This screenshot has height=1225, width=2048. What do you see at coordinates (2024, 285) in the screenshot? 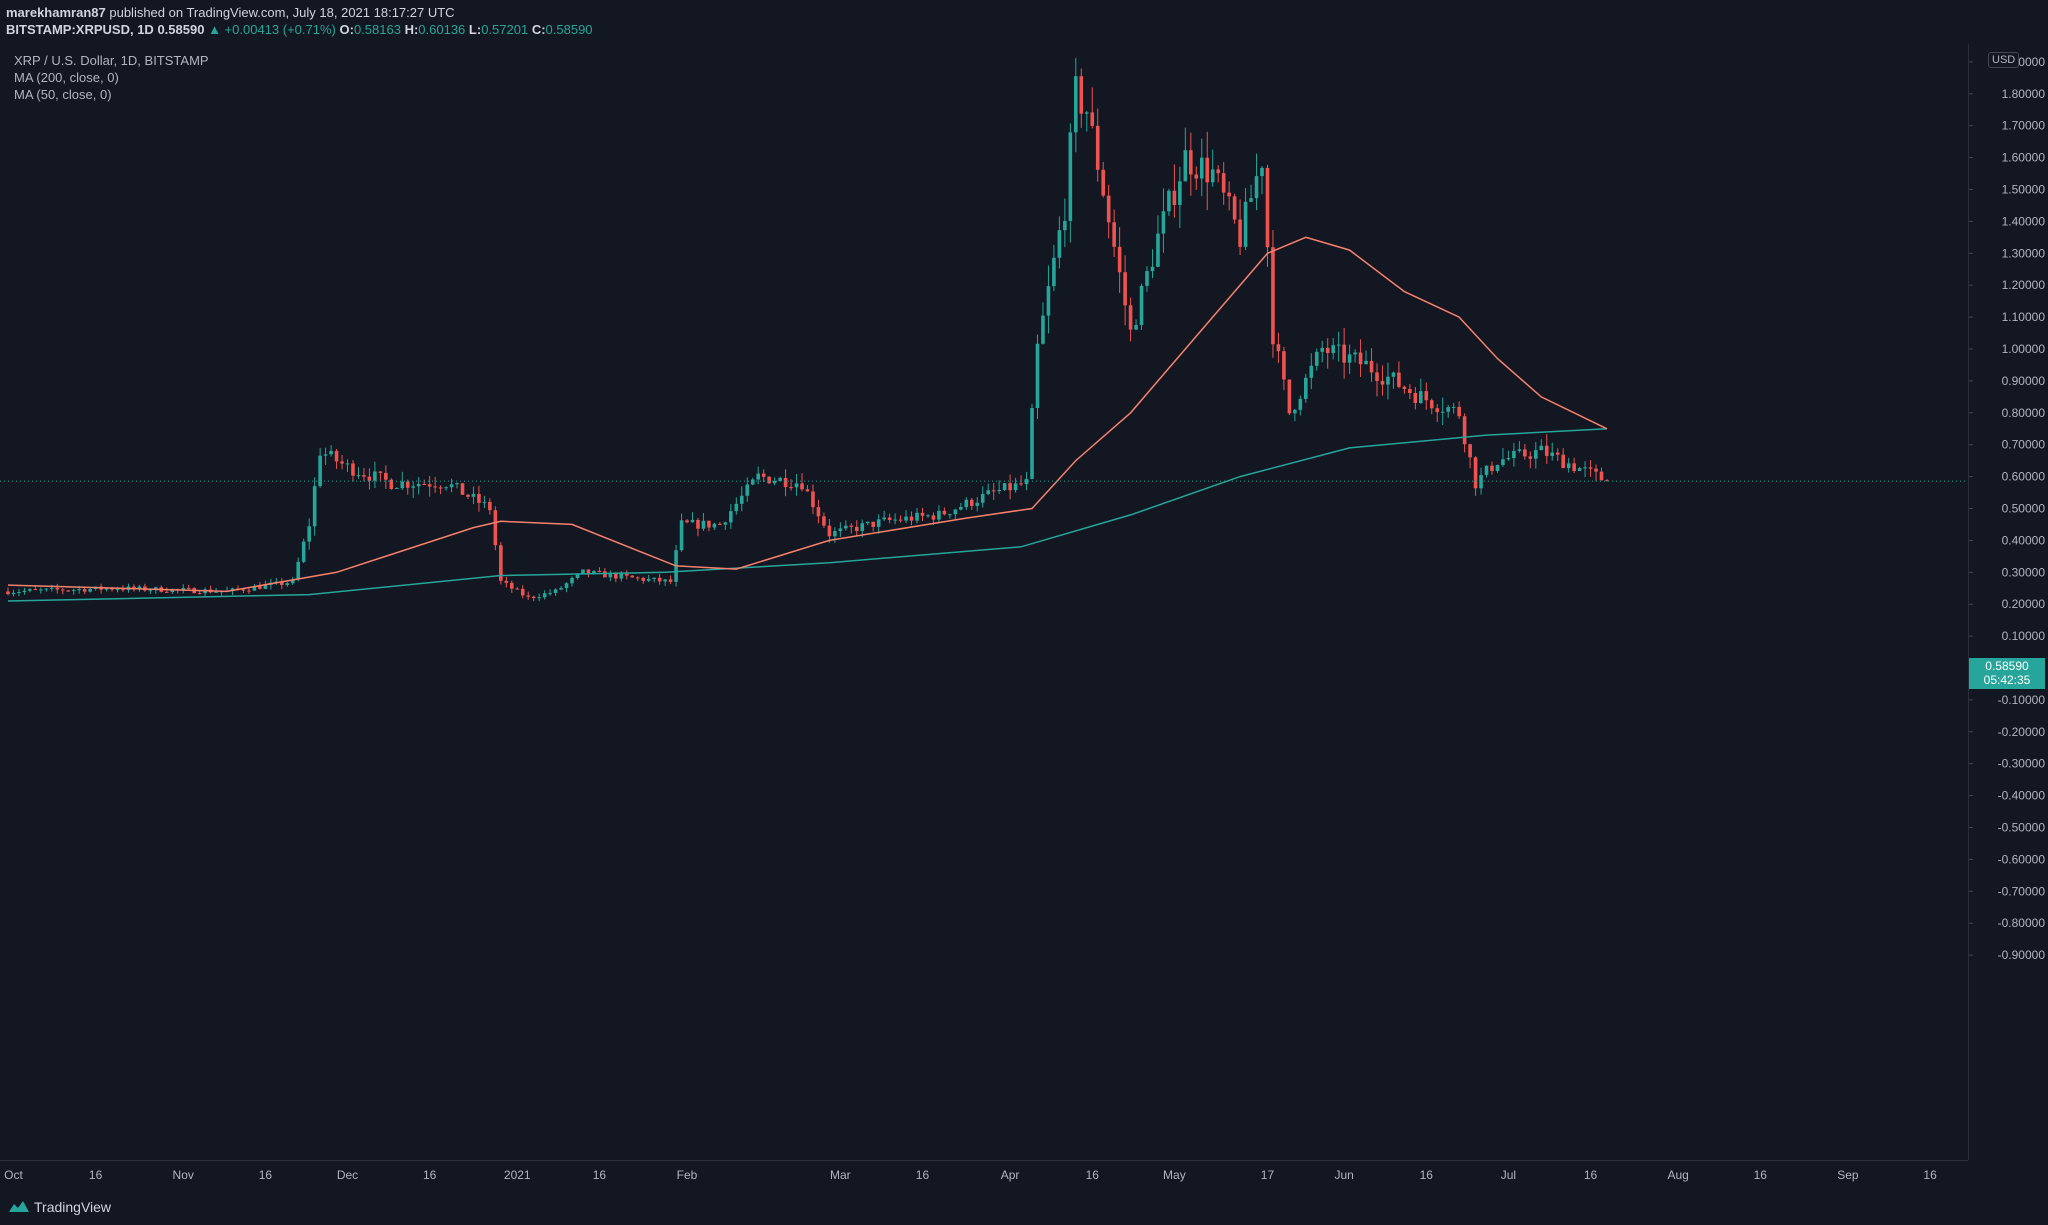
I see `y-tick-label: 1.20000` at bounding box center [2024, 285].